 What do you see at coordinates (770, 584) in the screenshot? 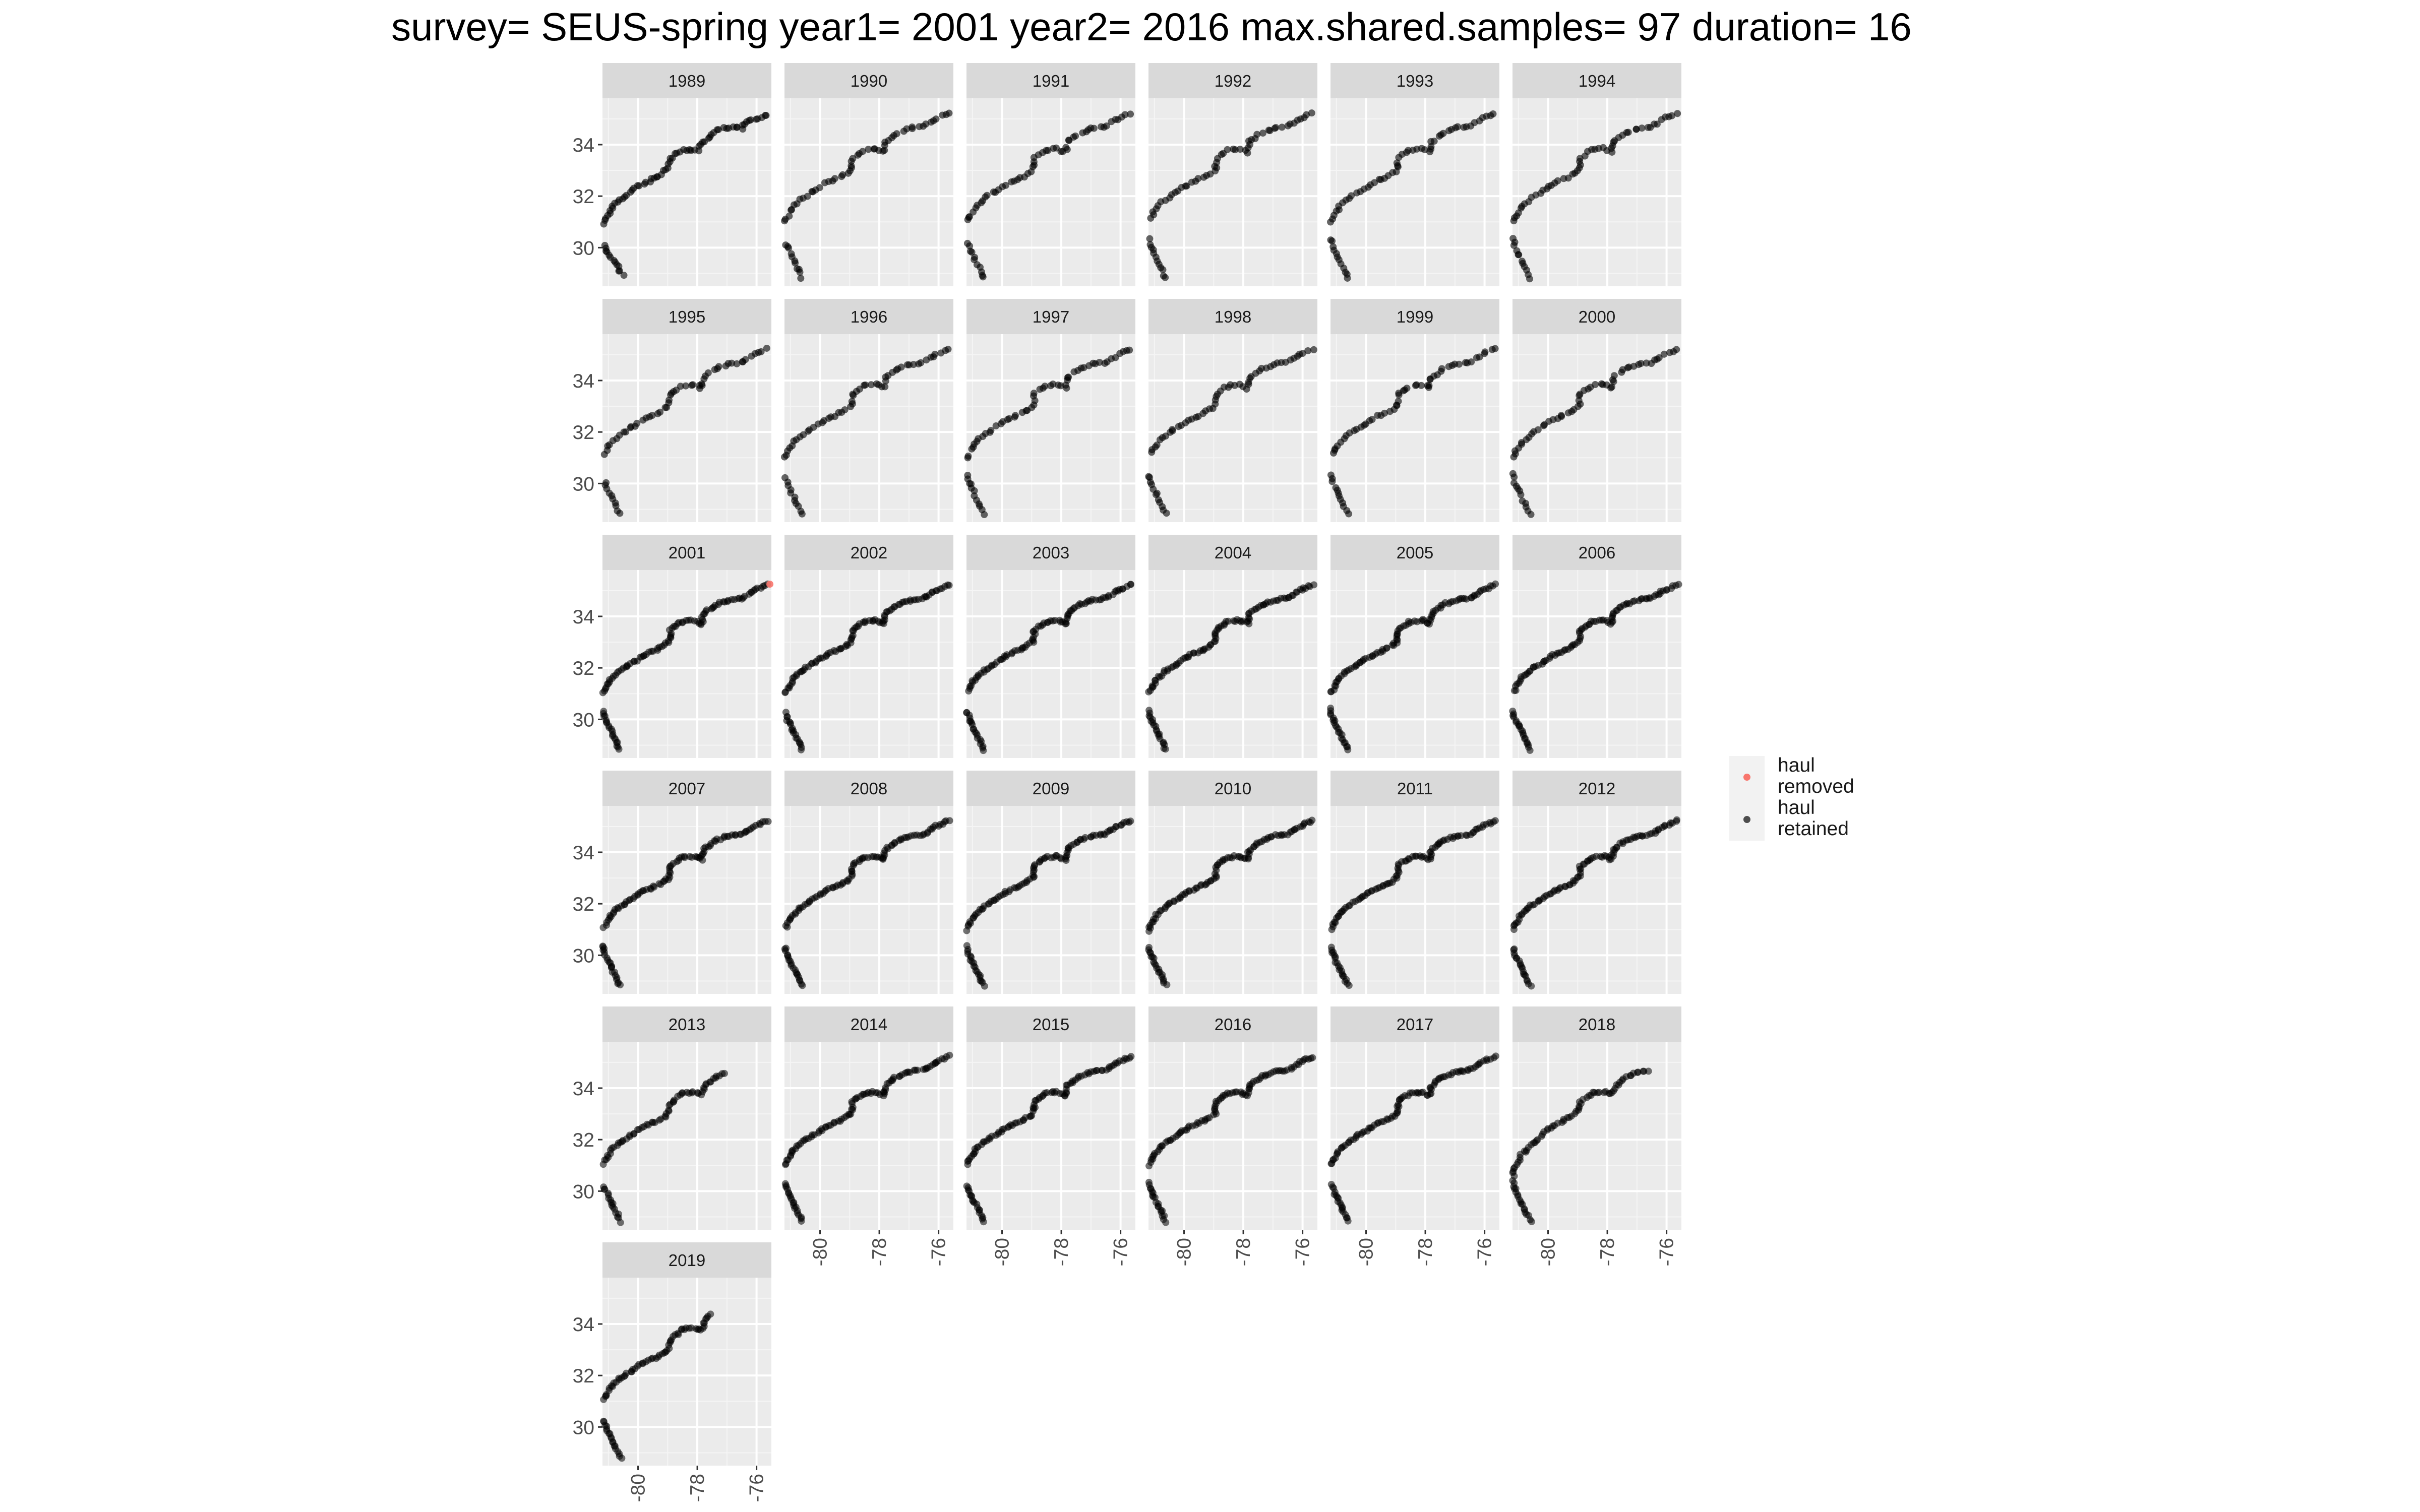
I see `point-haul-removed` at bounding box center [770, 584].